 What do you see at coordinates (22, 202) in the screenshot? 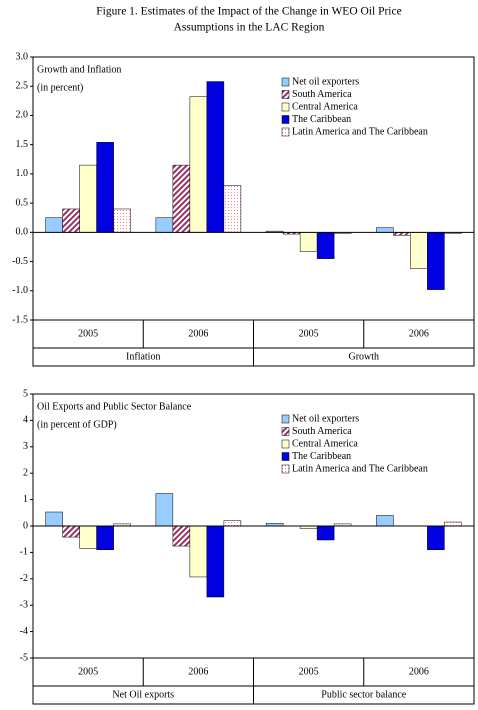
I see `y-tick-label: 0.5` at bounding box center [22, 202].